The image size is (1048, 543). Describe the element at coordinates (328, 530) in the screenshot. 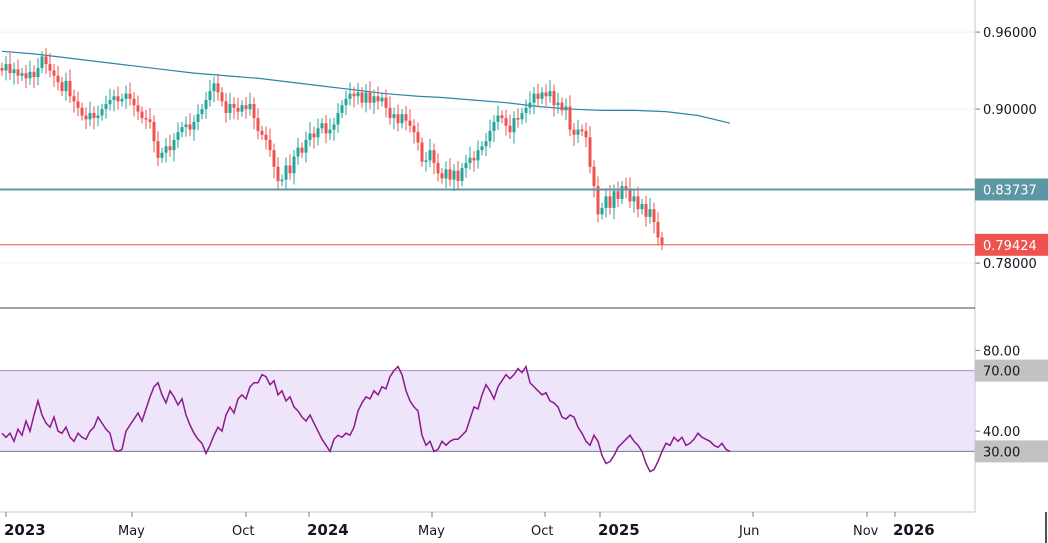

I see `time-axis-label: 2024` at that location.